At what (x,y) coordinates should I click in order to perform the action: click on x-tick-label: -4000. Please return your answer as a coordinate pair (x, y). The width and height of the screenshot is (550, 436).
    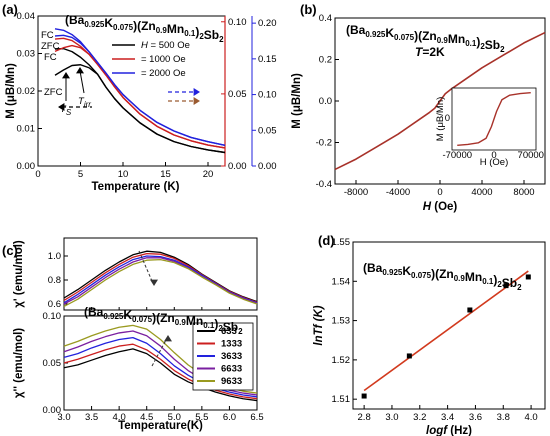
    Looking at the image, I should click on (398, 192).